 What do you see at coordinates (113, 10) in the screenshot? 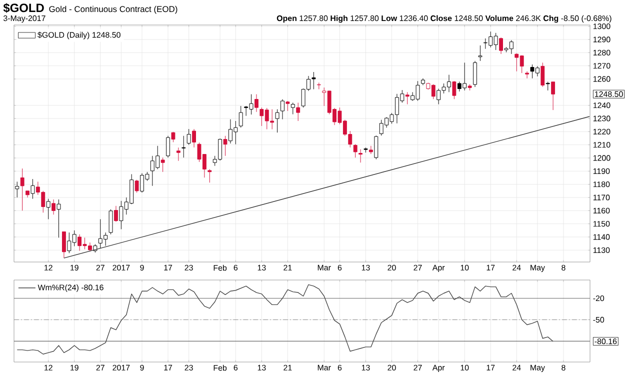
I see `chart-subtitle: Gold - Continuous Contract (EOD)` at bounding box center [113, 10].